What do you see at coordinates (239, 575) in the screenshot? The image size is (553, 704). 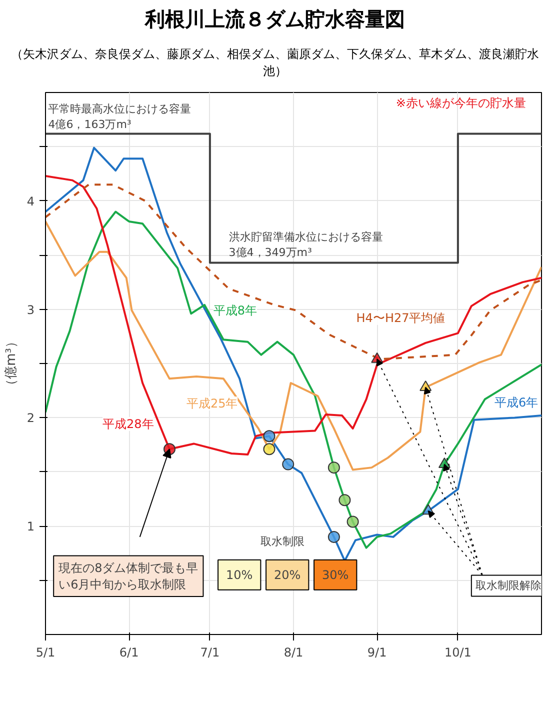 I see `annotation: 10%` at bounding box center [239, 575].